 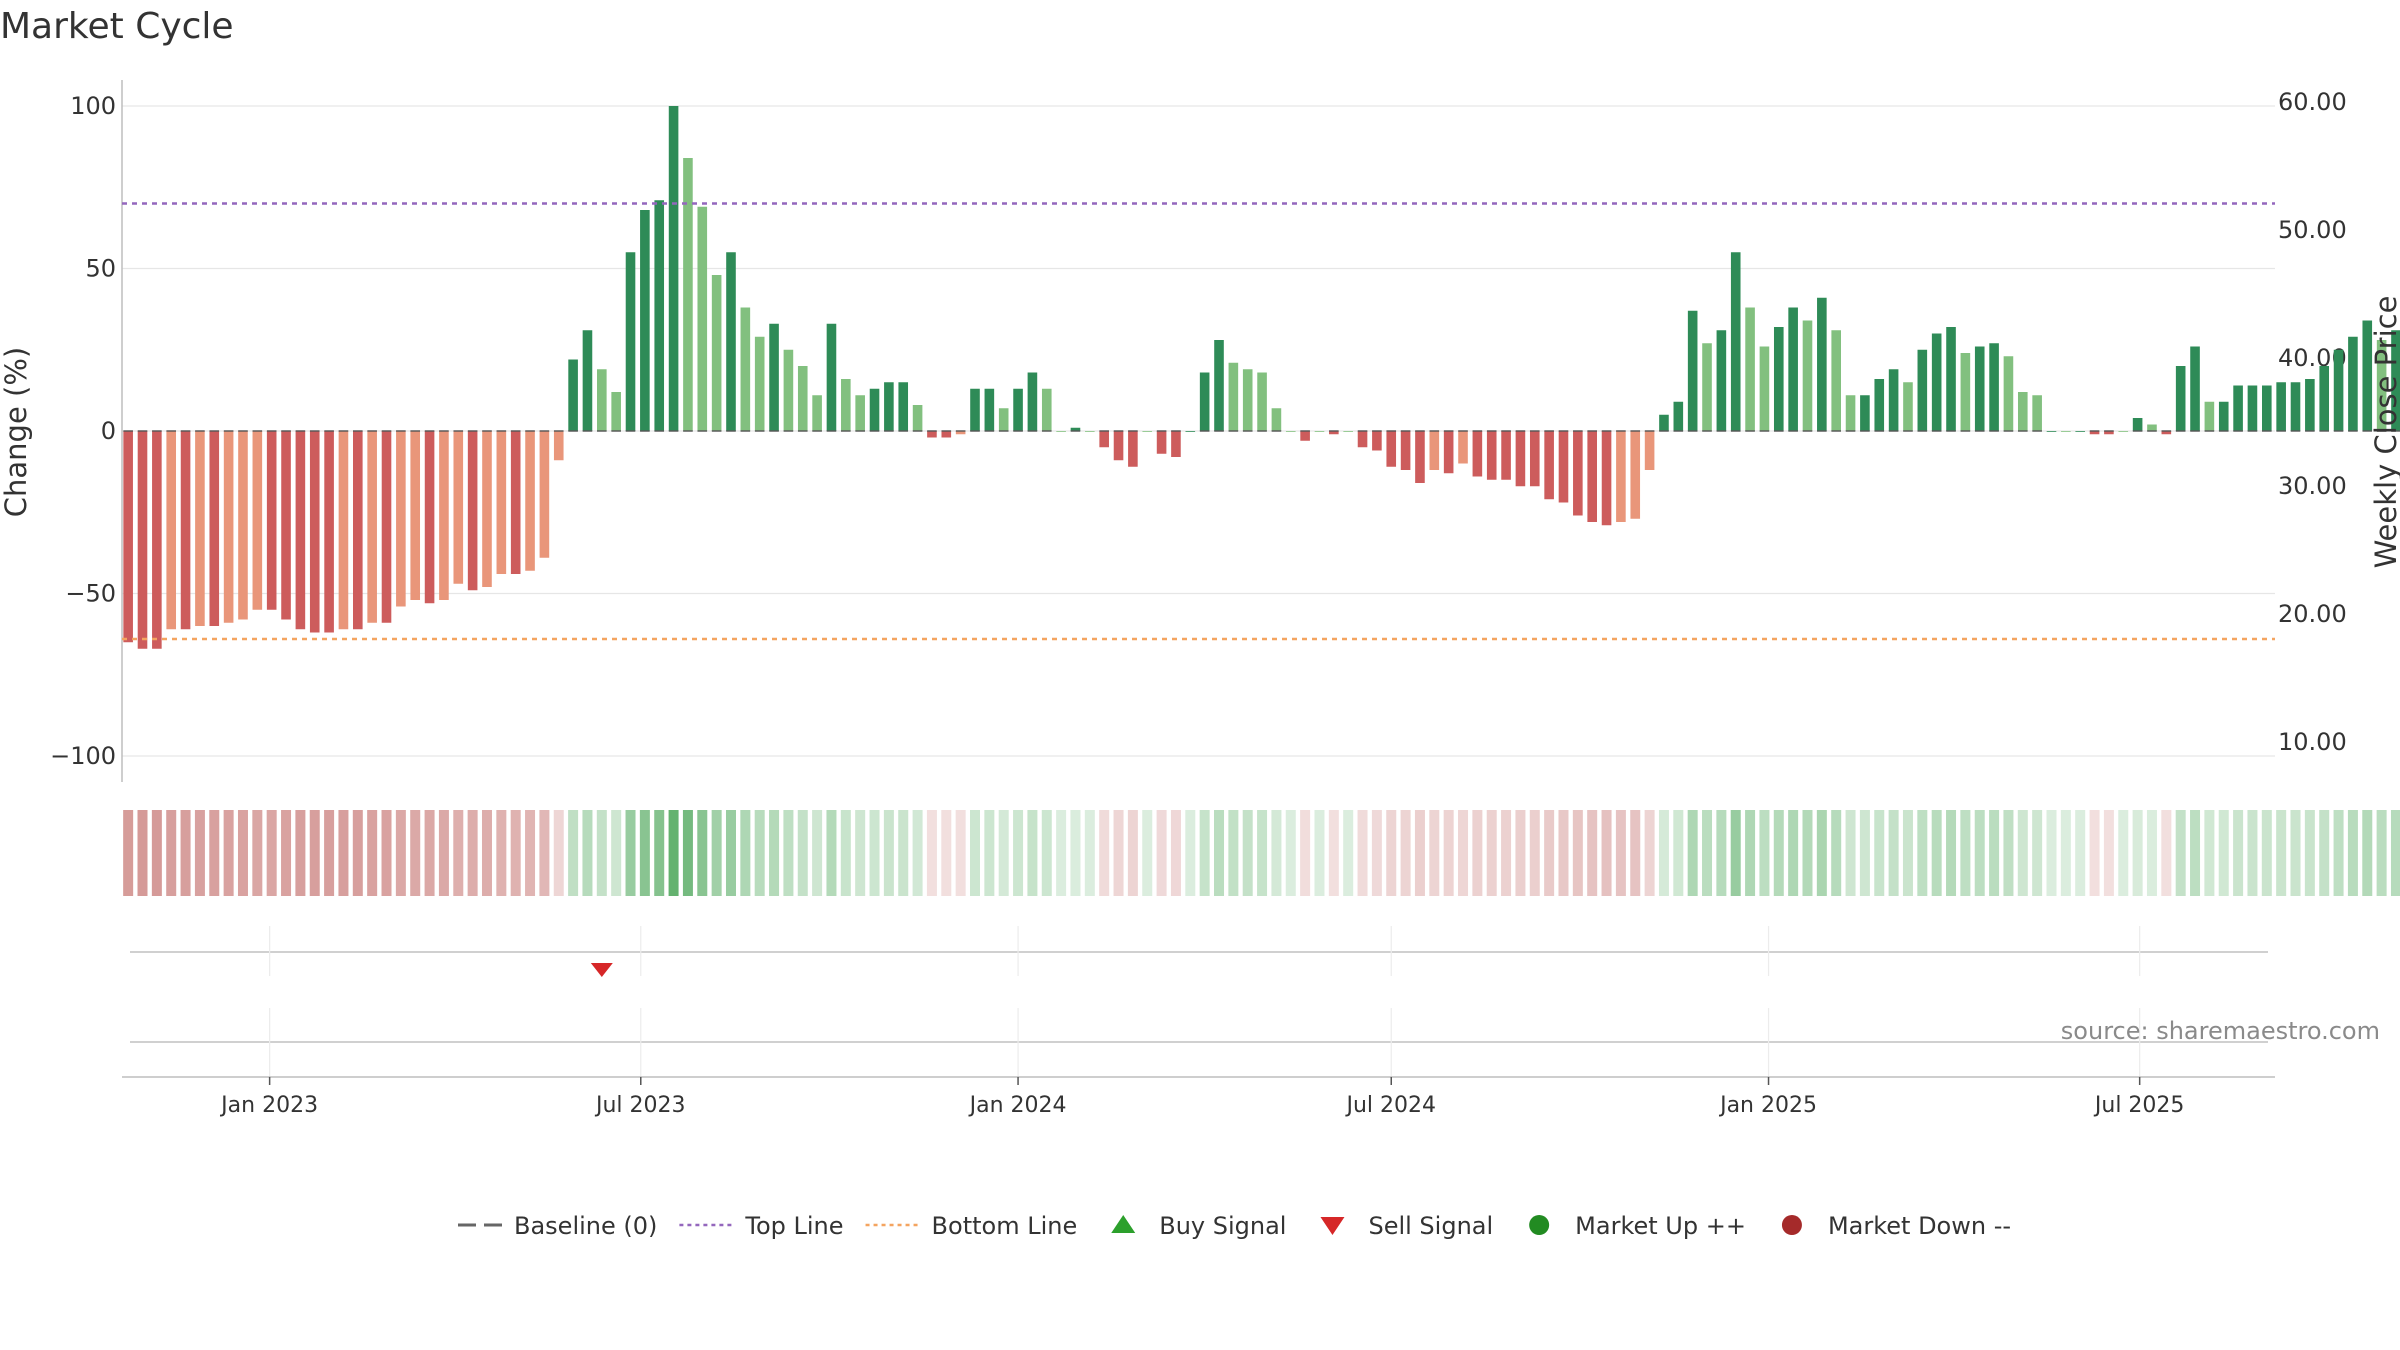 I want to click on triangle-down-icon, so click(x=1332, y=1226).